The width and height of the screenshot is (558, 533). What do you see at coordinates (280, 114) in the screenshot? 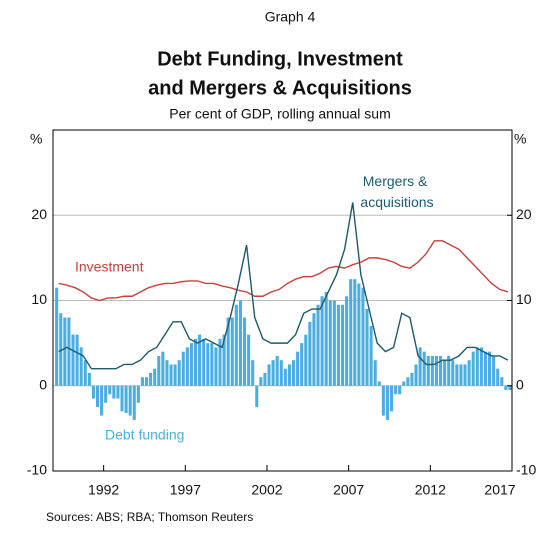
I see `chart-subtitle: Per cent of GDP, rolling annual sum` at bounding box center [280, 114].